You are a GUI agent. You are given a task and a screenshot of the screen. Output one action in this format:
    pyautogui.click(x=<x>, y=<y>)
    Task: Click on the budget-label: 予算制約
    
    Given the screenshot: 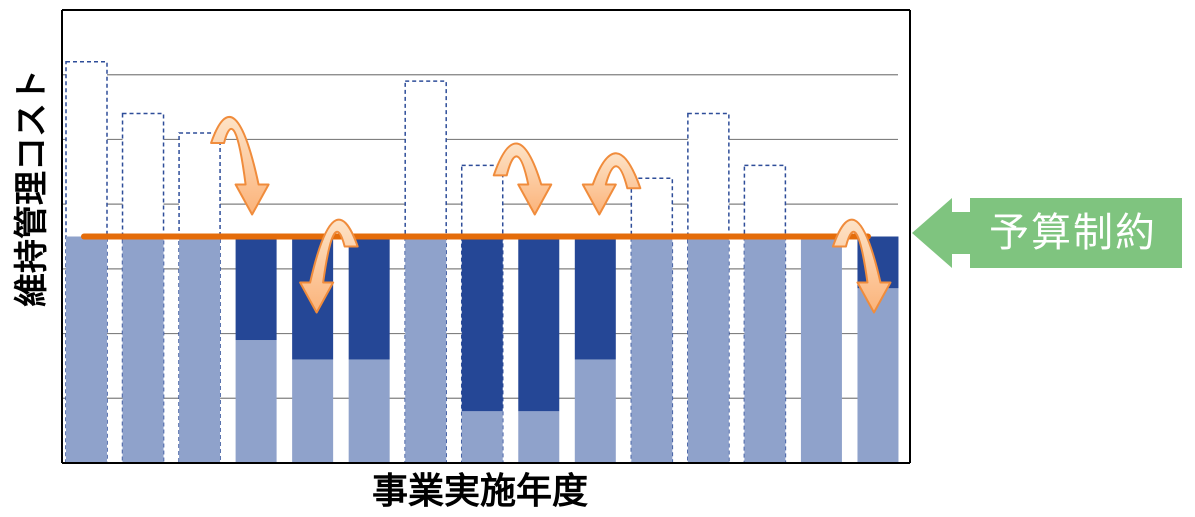 What is the action you would take?
    pyautogui.click(x=1073, y=233)
    